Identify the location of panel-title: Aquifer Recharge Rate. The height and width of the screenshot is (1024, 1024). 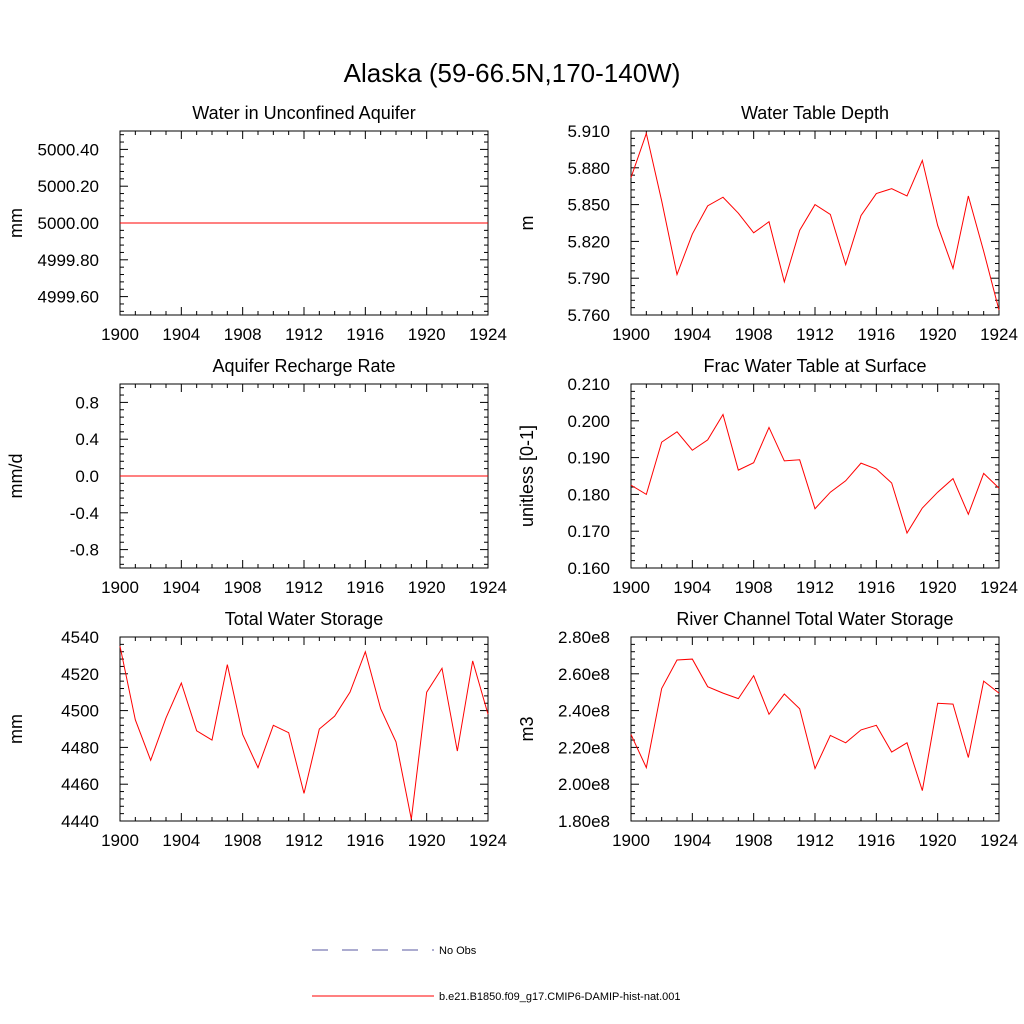
(303, 366).